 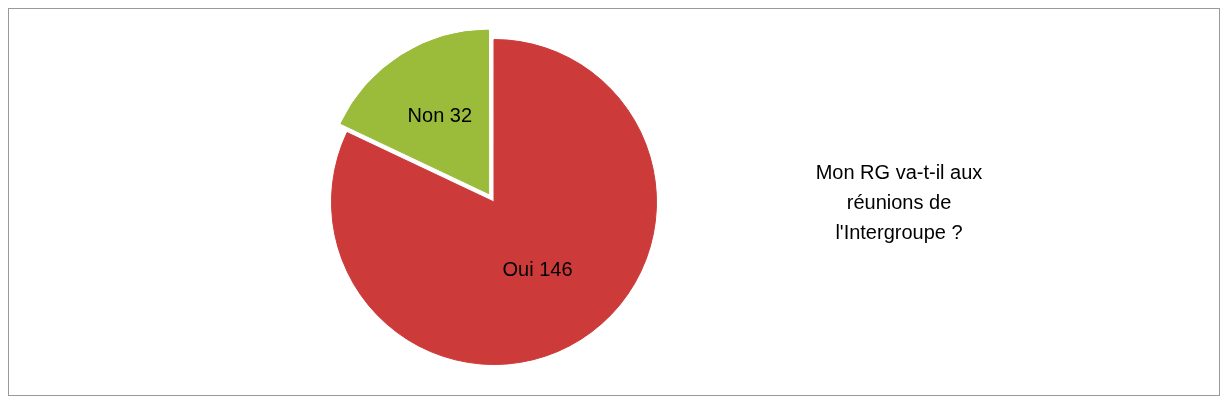 I want to click on data-label: 146, so click(x=556, y=269).